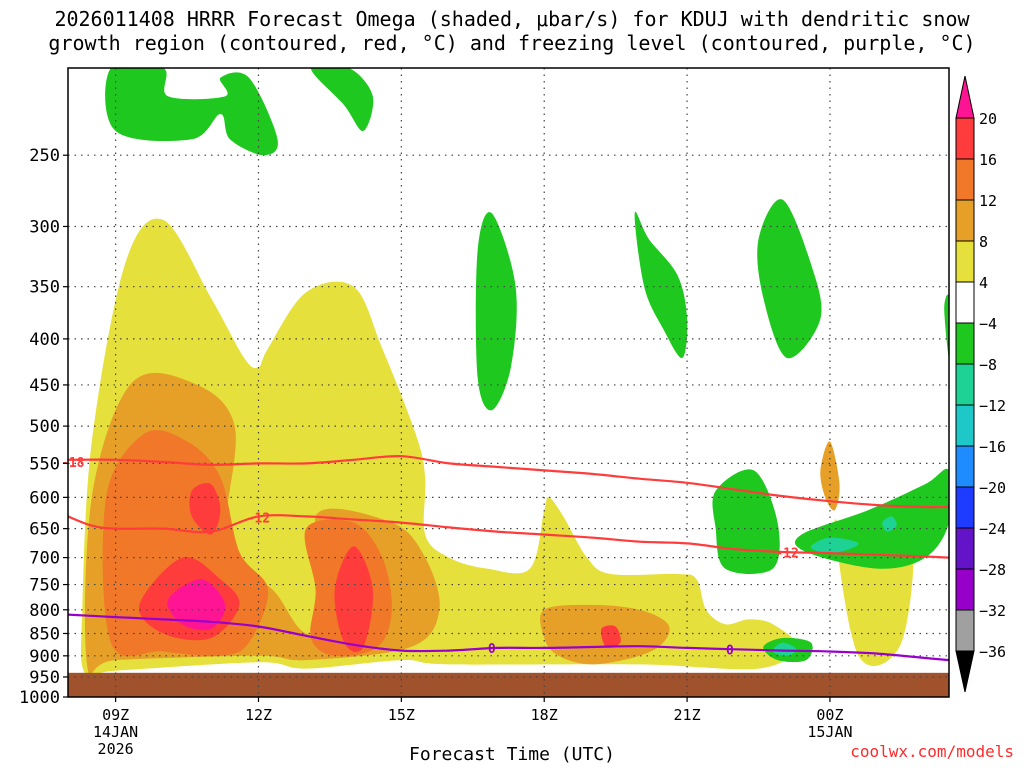  Describe the element at coordinates (116, 749) in the screenshot. I see `x-tick-sublabel-2026: 2026` at that location.